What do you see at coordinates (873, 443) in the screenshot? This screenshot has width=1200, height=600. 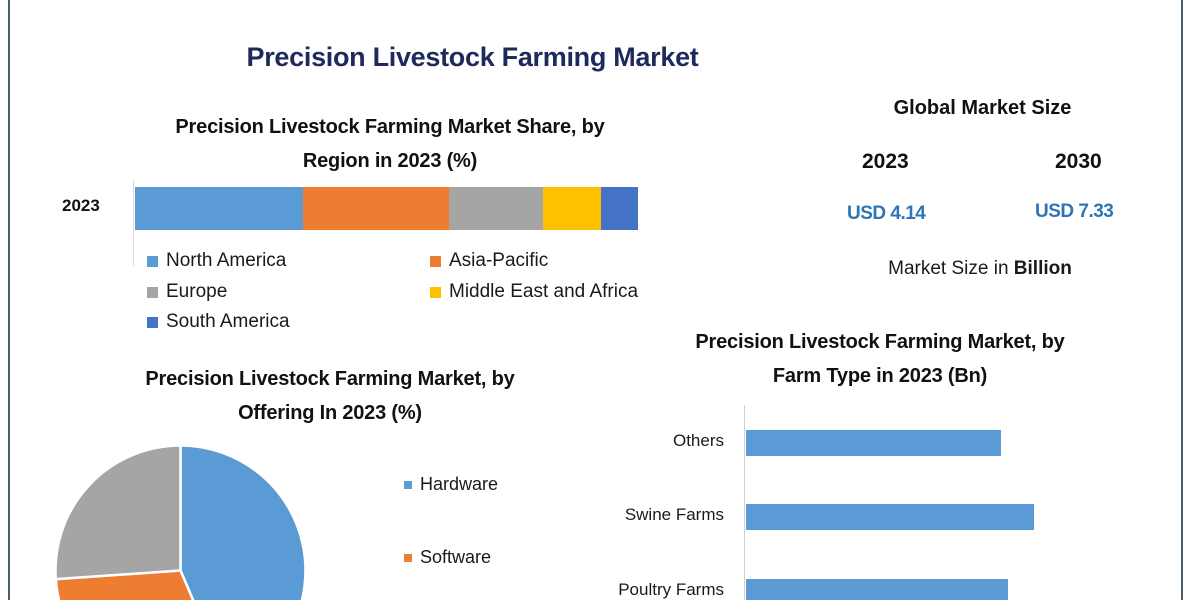 I see `farm-bar-others` at bounding box center [873, 443].